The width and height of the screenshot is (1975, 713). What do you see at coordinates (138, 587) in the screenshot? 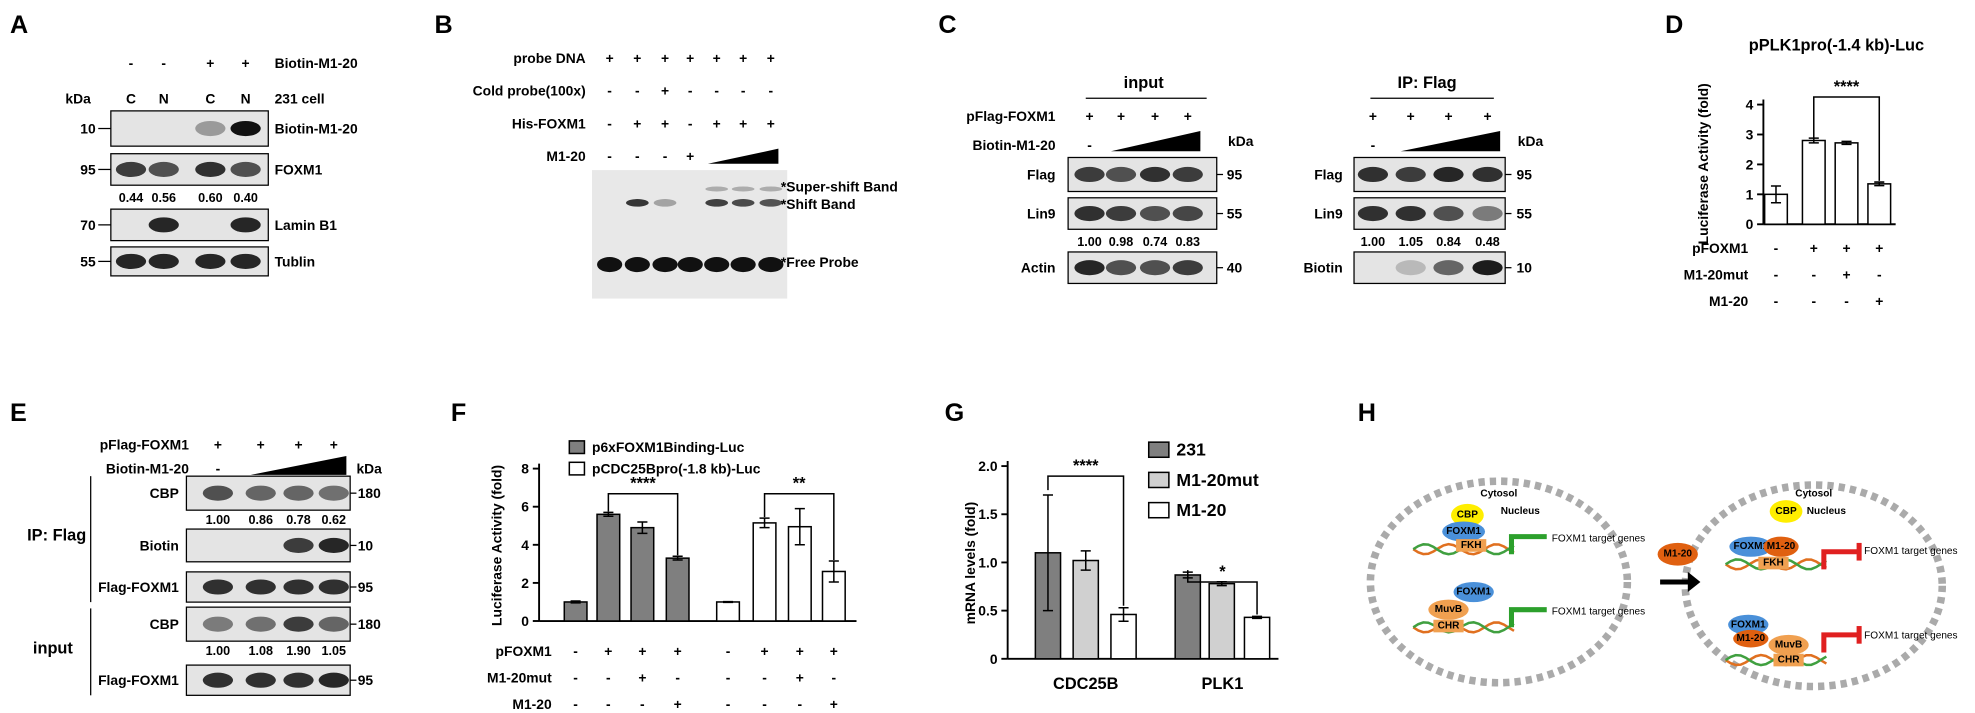
I see `label: Flag-FOXM1` at bounding box center [138, 587].